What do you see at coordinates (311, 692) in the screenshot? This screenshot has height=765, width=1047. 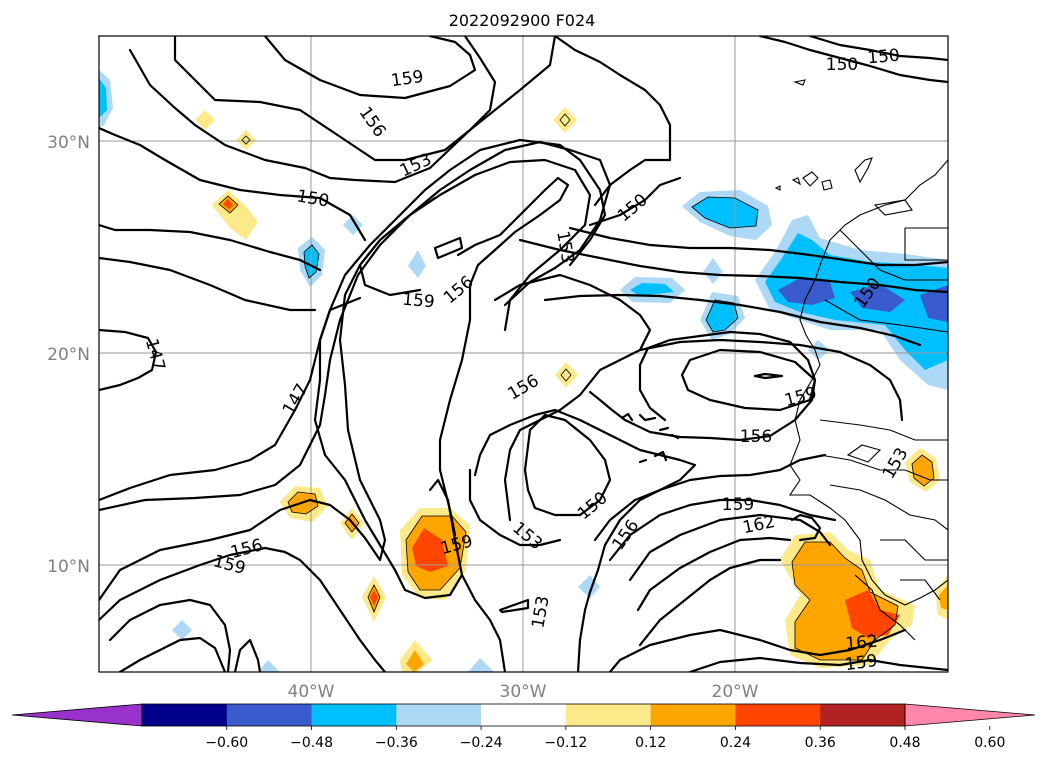 I see `lon-label: 40°W` at bounding box center [311, 692].